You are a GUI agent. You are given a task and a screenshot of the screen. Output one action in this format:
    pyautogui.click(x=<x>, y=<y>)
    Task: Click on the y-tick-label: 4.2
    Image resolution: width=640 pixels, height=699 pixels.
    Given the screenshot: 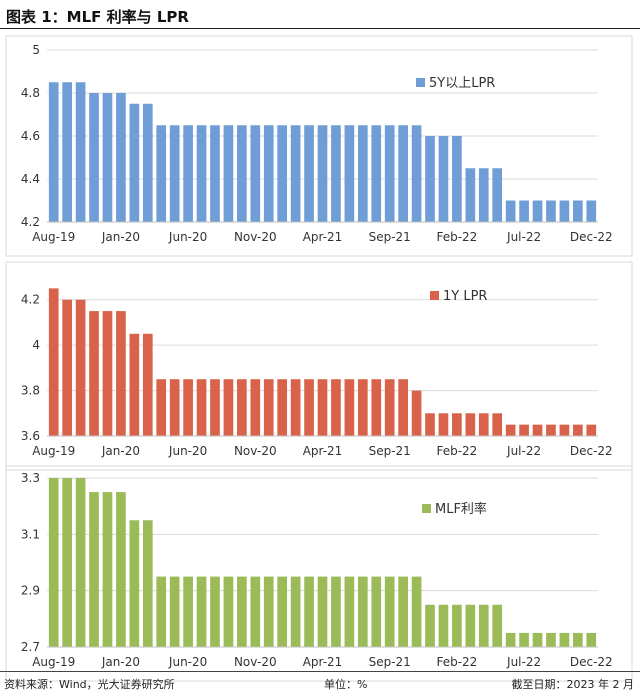 What is the action you would take?
    pyautogui.click(x=30, y=300)
    